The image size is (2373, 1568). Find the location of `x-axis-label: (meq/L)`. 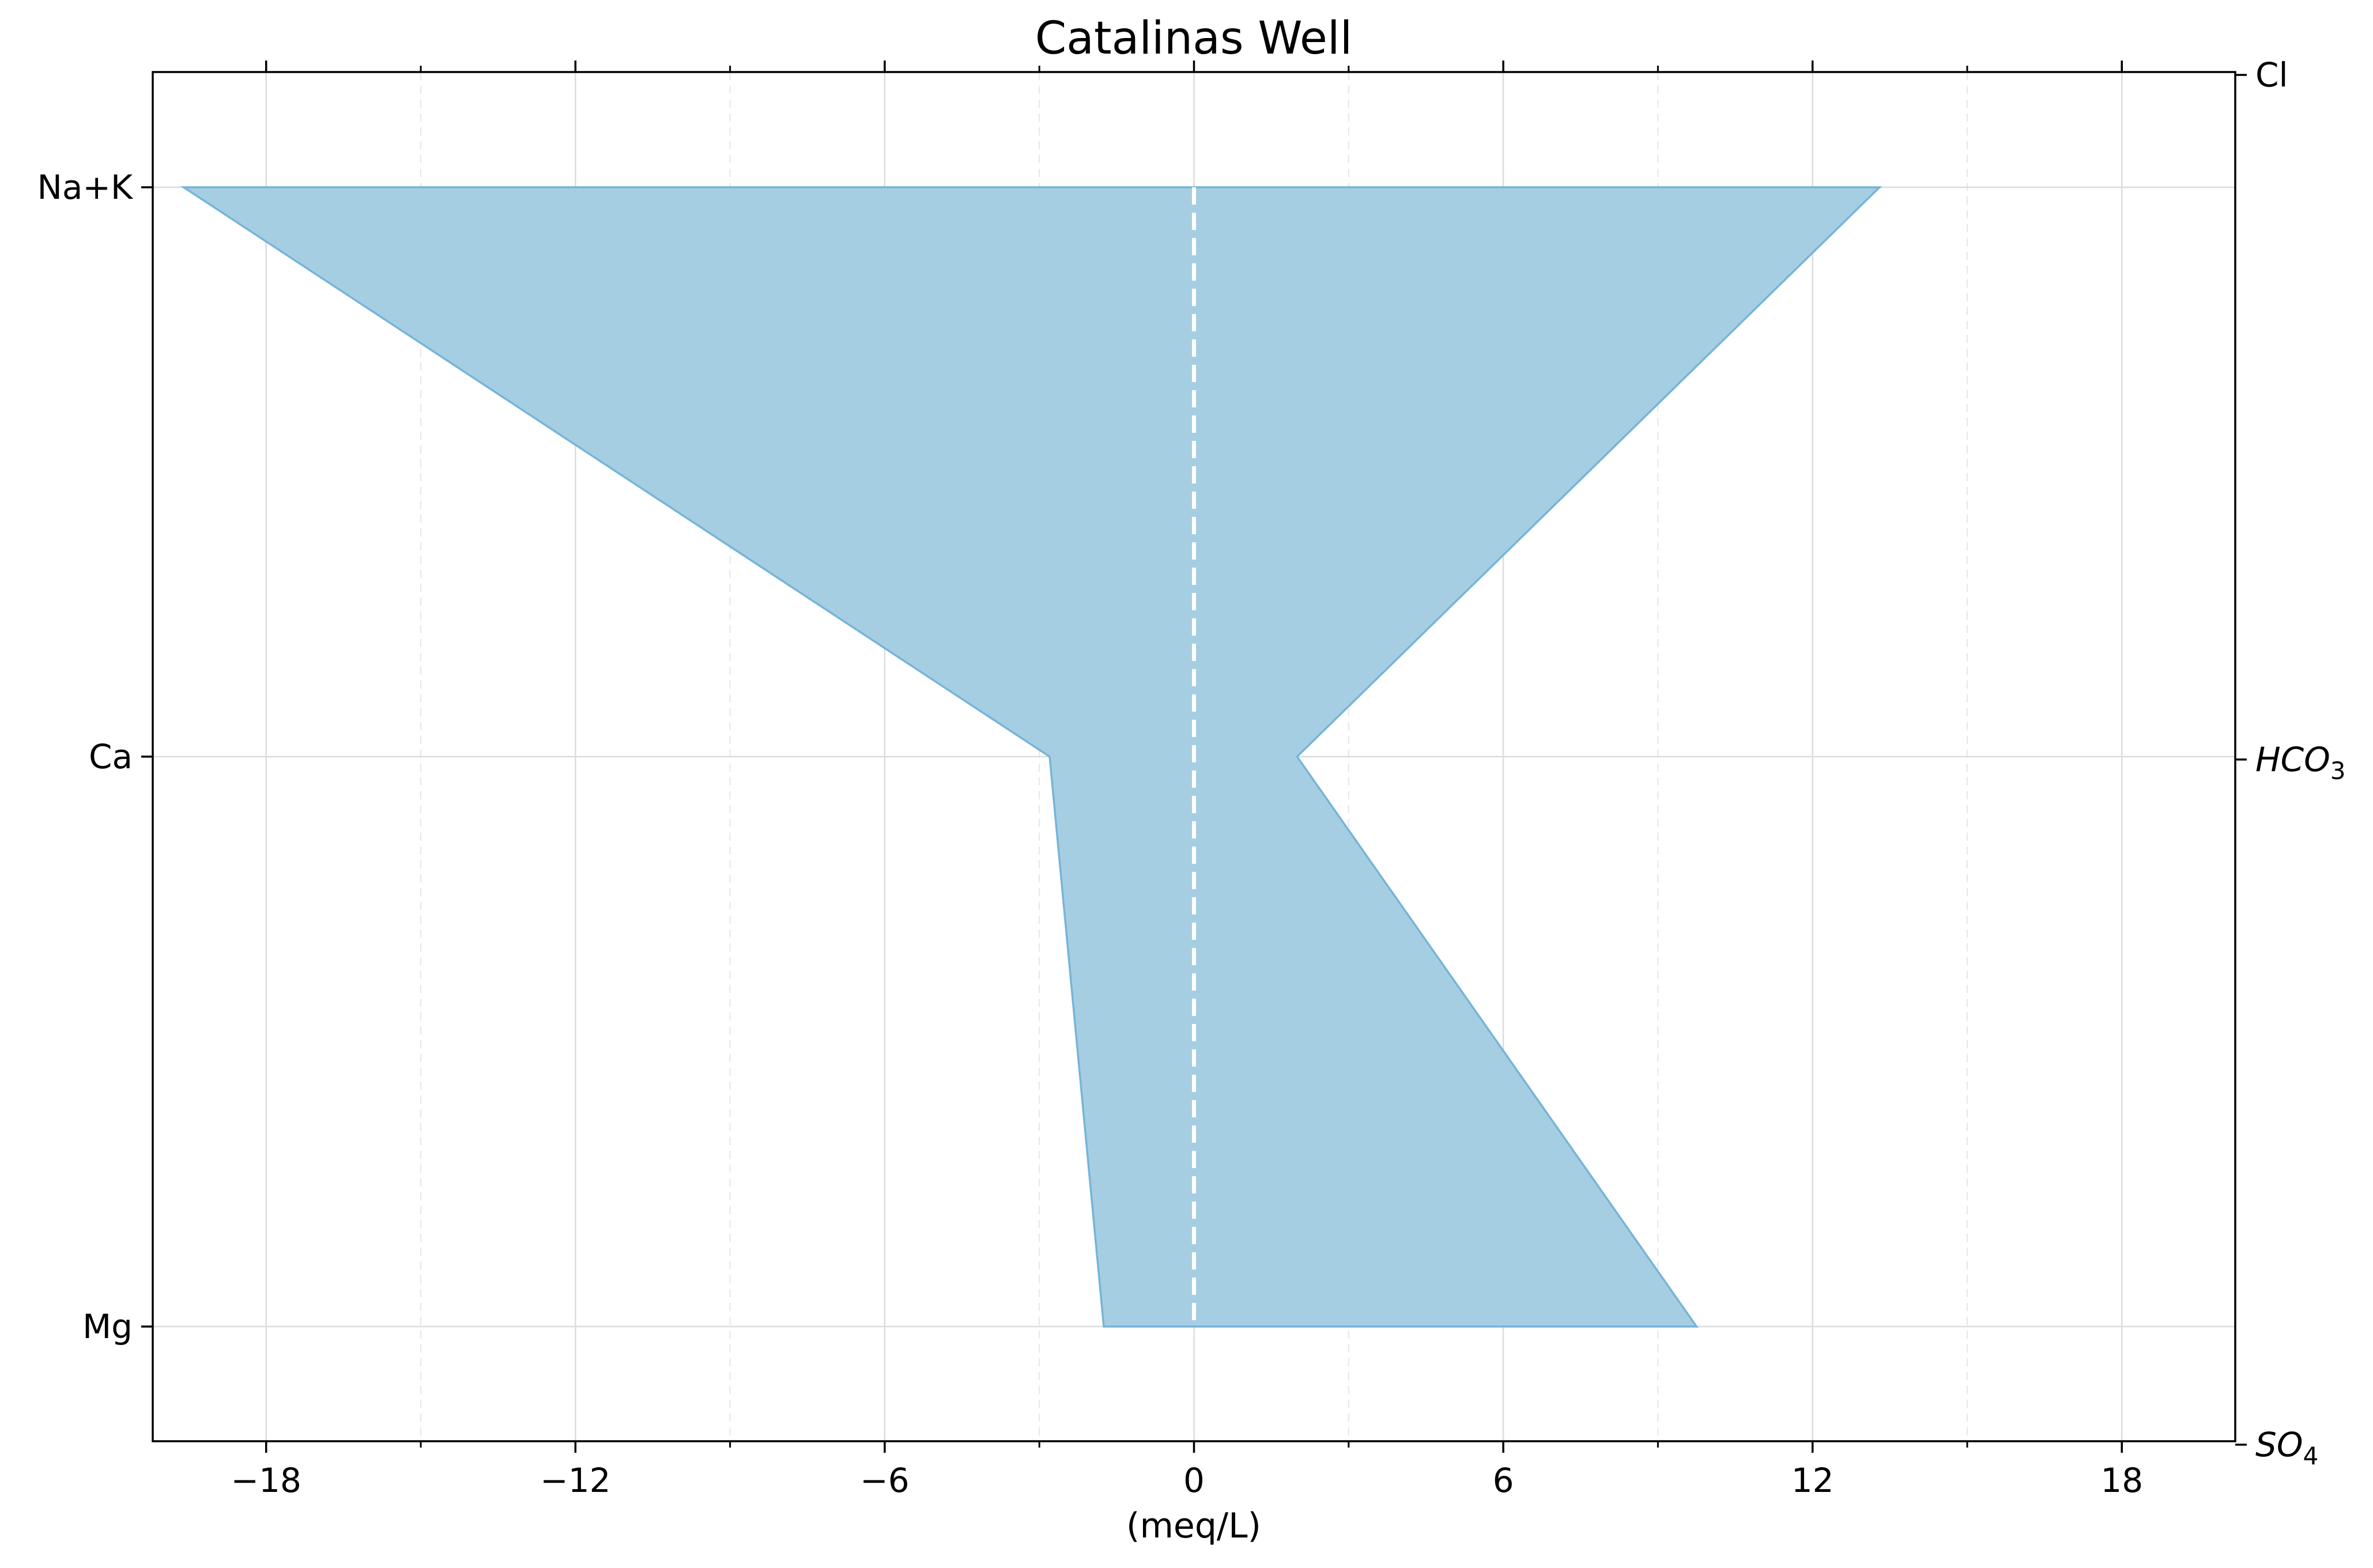

x-axis-label: (meq/L) is located at coordinates (1193, 1526).